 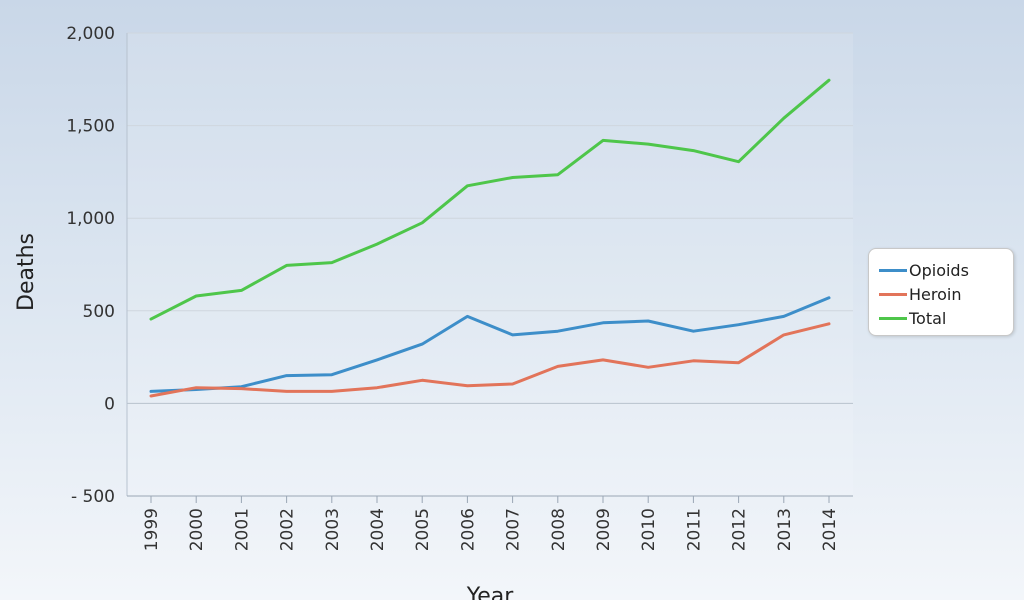 I want to click on x-tick-label: 2011, so click(x=694, y=529).